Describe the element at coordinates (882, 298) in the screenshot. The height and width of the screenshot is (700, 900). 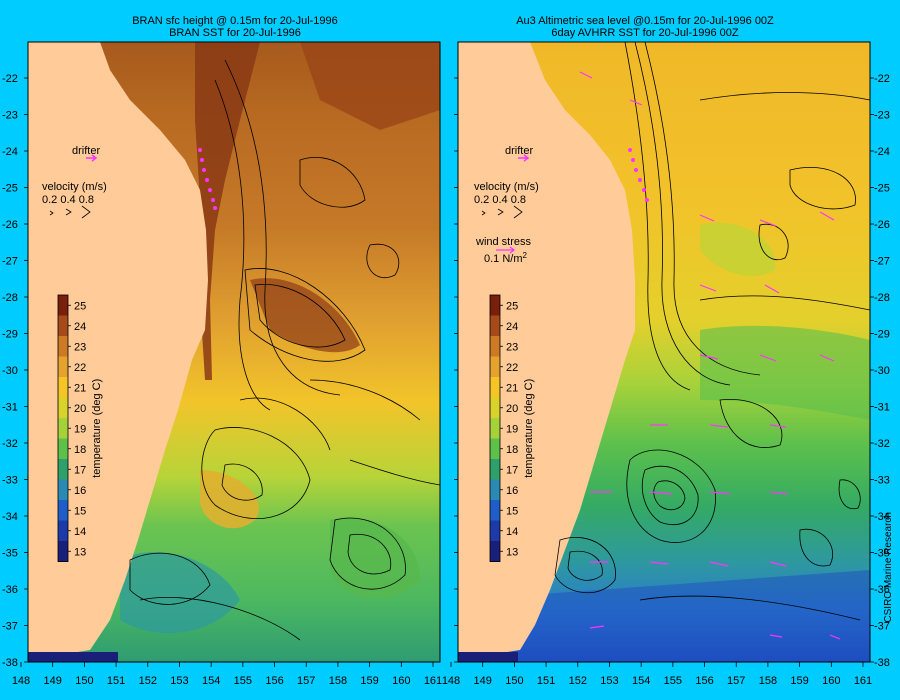
I see `lat-tick-label: -28` at that location.